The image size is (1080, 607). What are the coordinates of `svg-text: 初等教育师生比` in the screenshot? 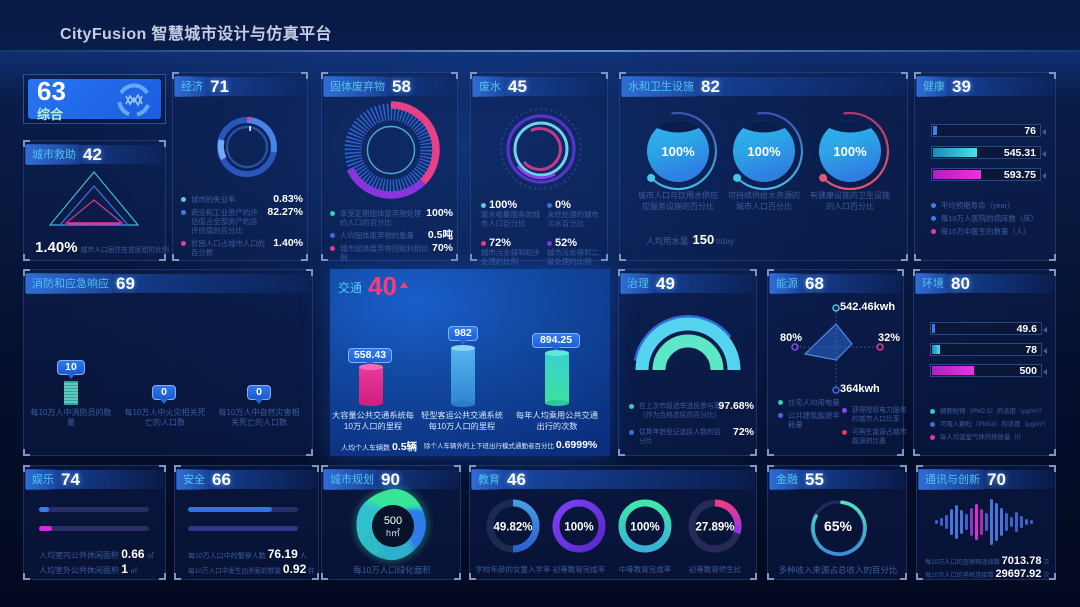 It's located at (715, 569).